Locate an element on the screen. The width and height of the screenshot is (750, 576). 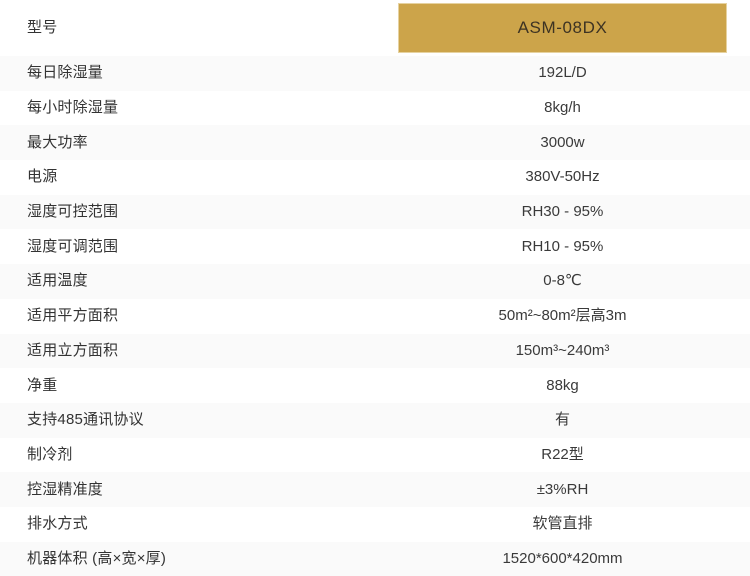
table-row: 适用立方面积 150m³~240m³ is located at coordinates (375, 351).